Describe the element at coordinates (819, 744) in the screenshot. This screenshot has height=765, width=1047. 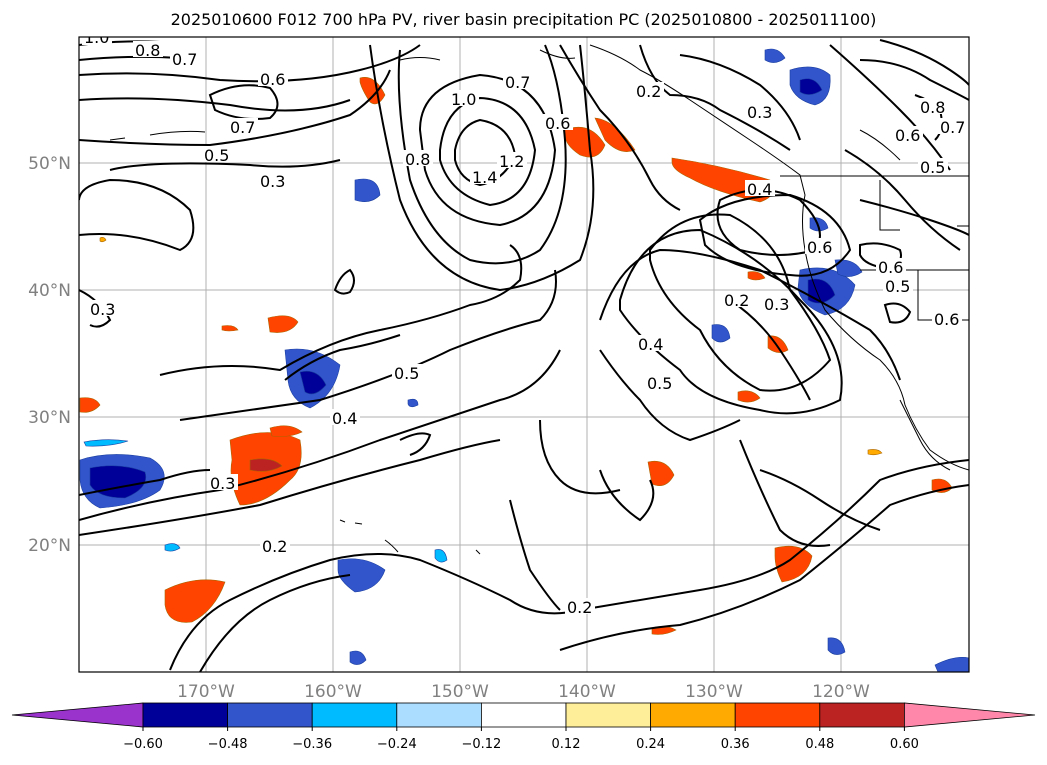
I see `colorbar-tick-label: 0.48` at that location.